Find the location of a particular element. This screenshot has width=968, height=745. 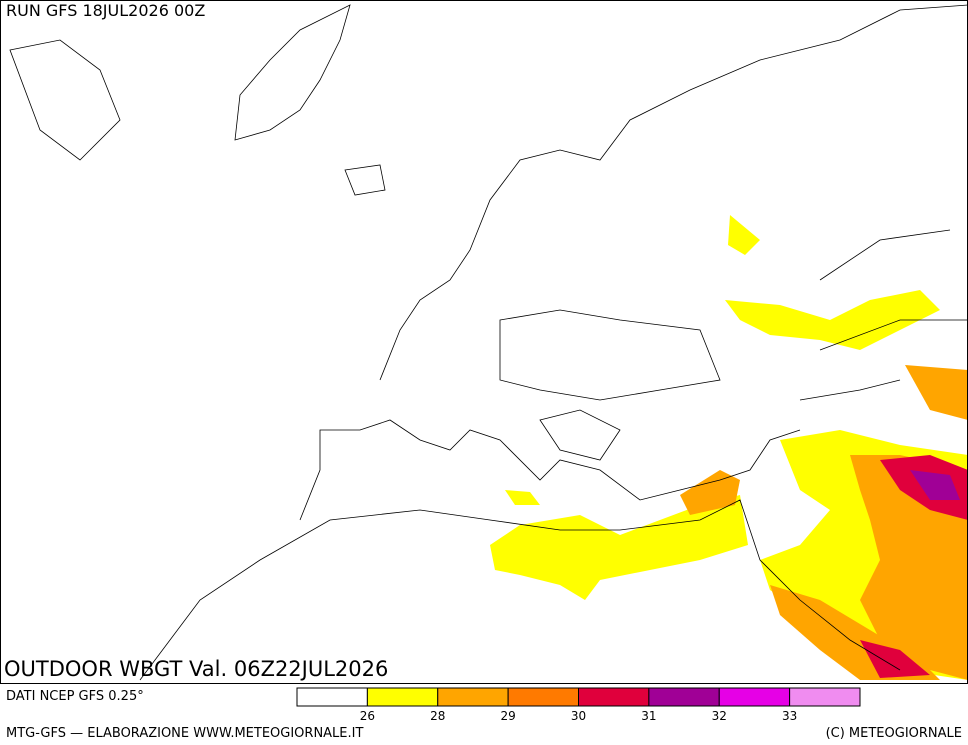

legend-label: 33 is located at coordinates (789, 716).